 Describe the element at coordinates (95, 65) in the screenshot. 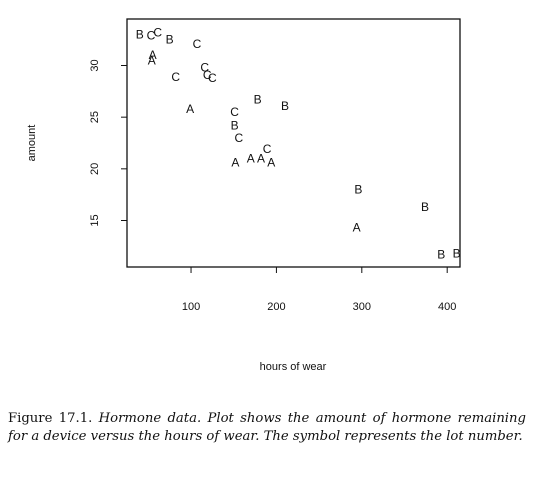

I see `y-tick-label: 30` at that location.